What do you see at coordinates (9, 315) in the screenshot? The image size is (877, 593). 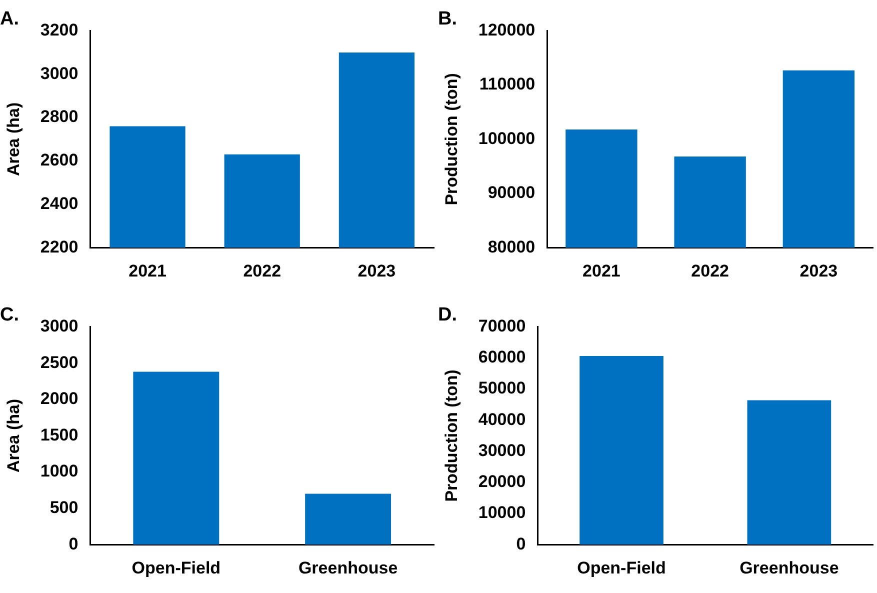 I see `chart-title: C.` at bounding box center [9, 315].